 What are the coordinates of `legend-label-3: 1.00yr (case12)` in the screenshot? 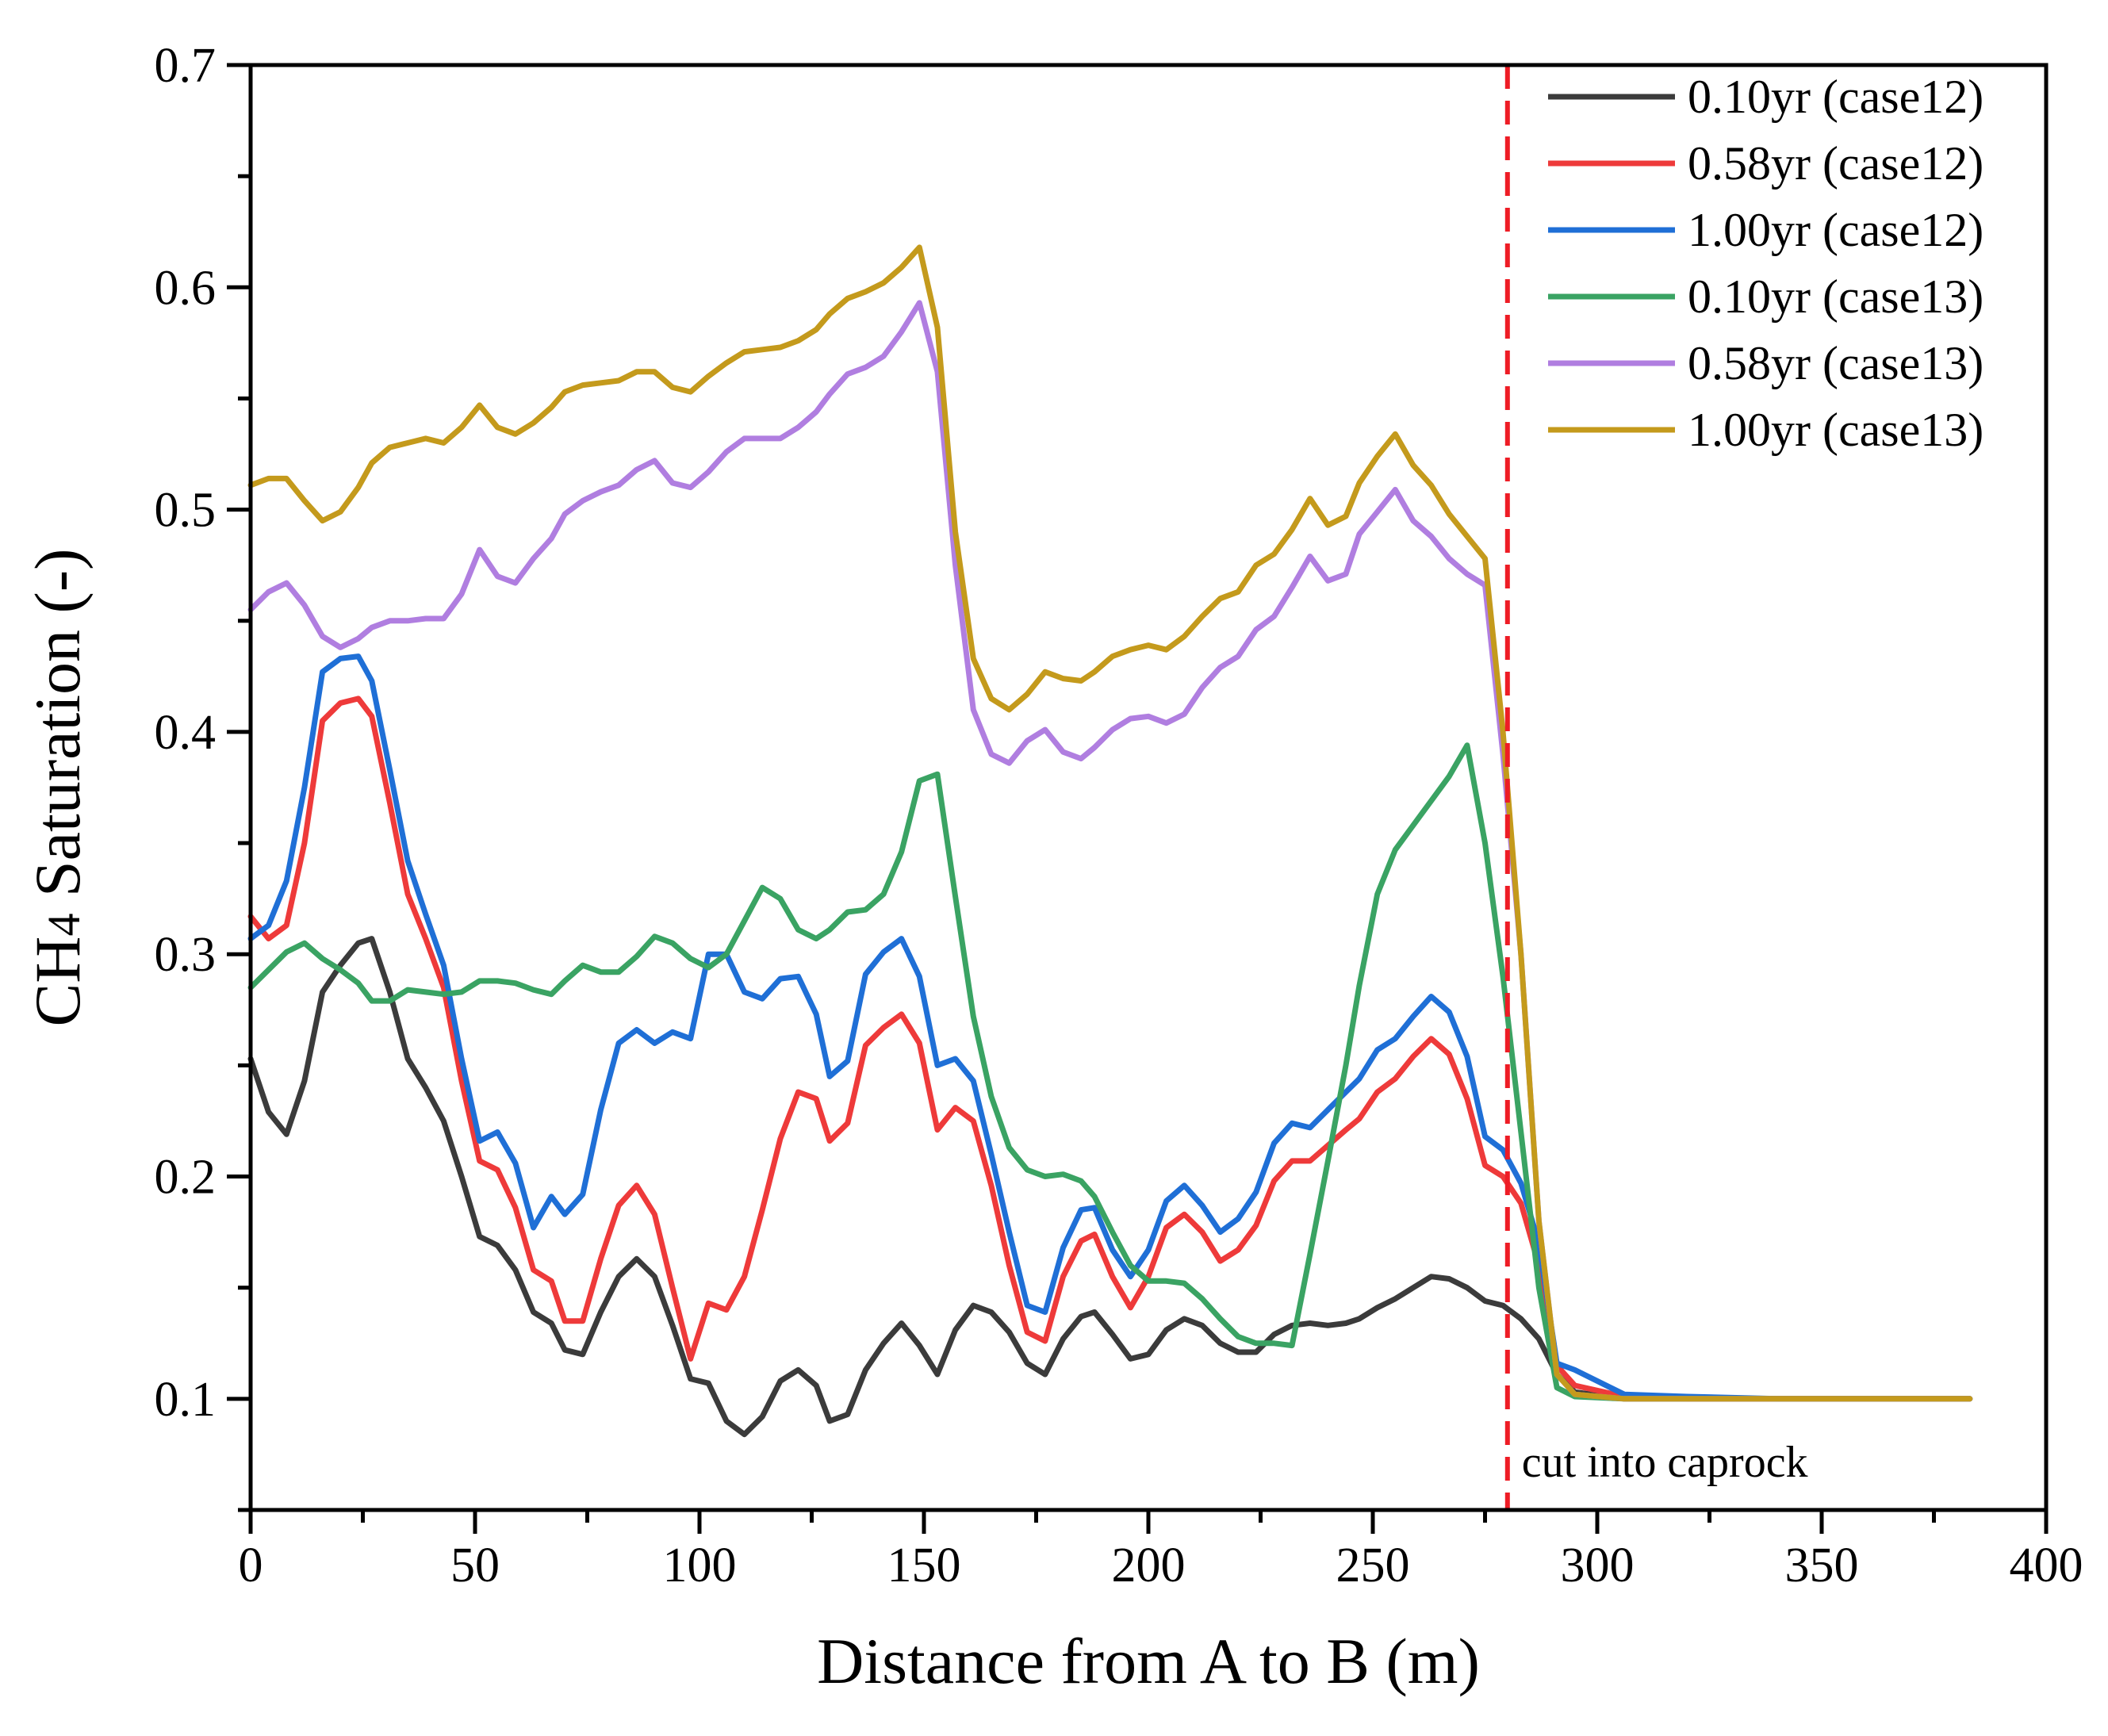 It's located at (1836, 230).